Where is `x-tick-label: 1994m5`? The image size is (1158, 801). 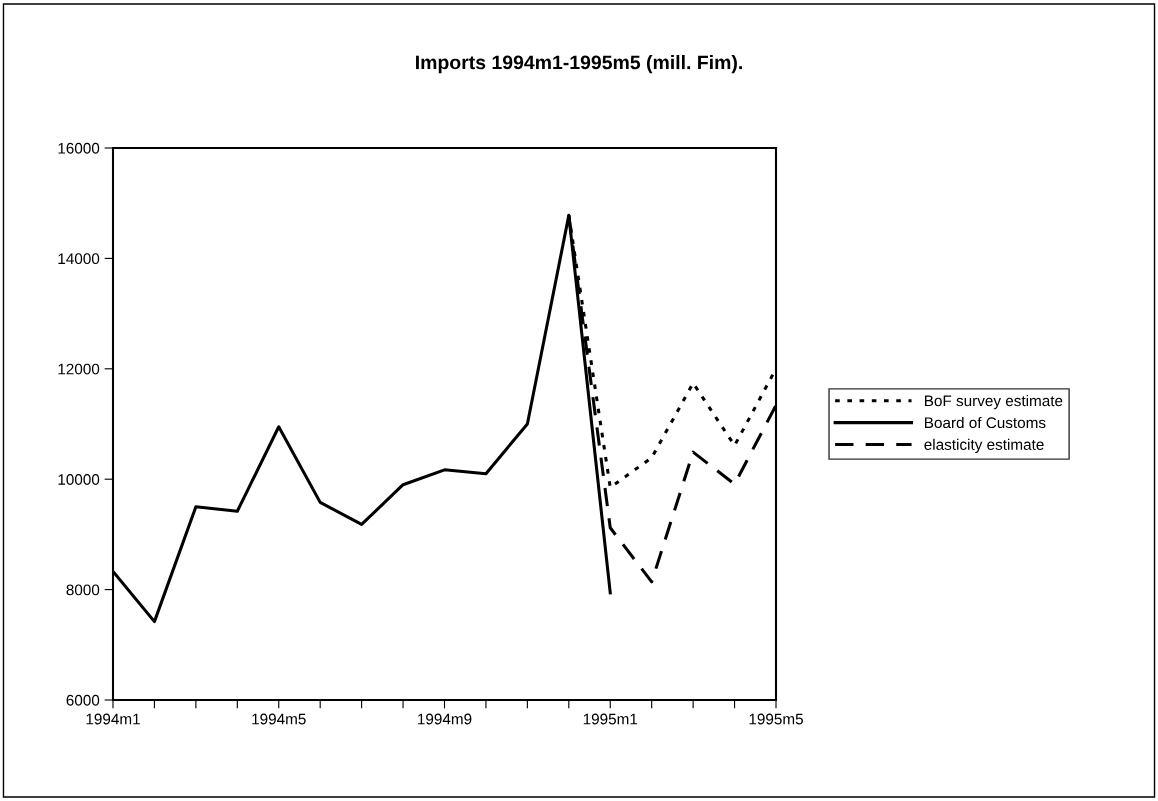
x-tick-label: 1994m5 is located at coordinates (279, 719).